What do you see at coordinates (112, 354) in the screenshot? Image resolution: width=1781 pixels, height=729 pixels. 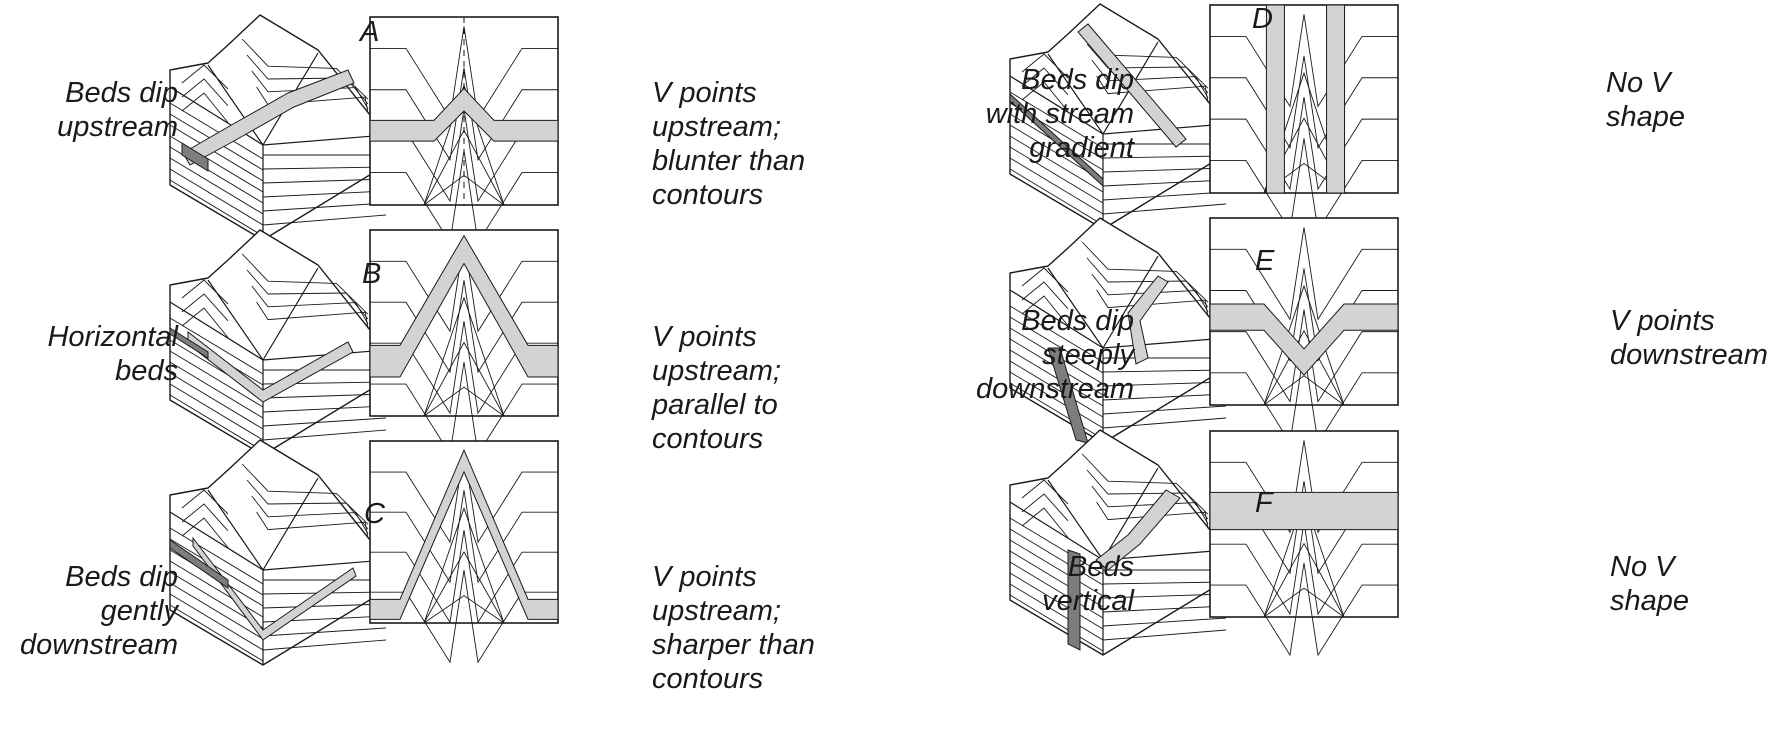 I see `panel-b-left-label: Horizontal beds` at bounding box center [112, 354].